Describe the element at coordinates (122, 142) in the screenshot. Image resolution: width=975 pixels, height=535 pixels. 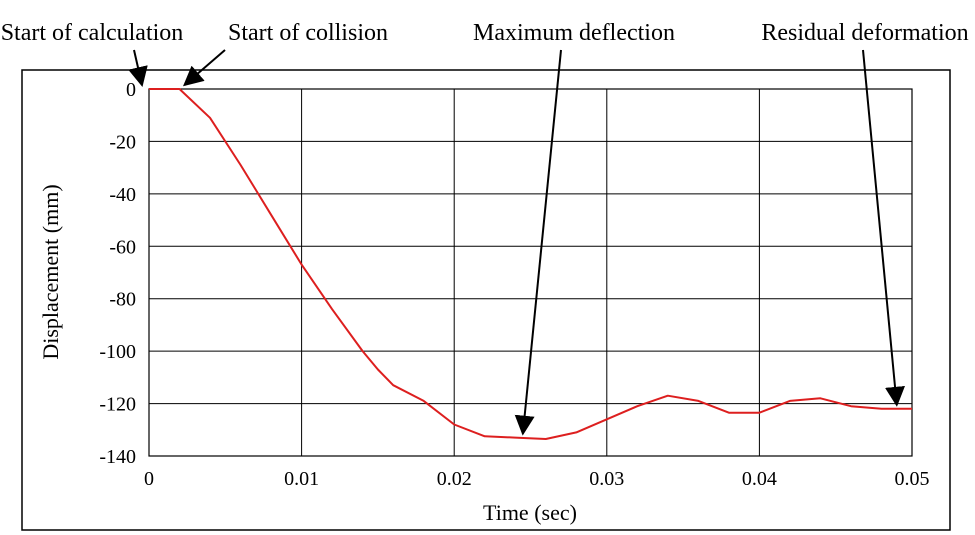
I see `y-tick-label: -20` at that location.